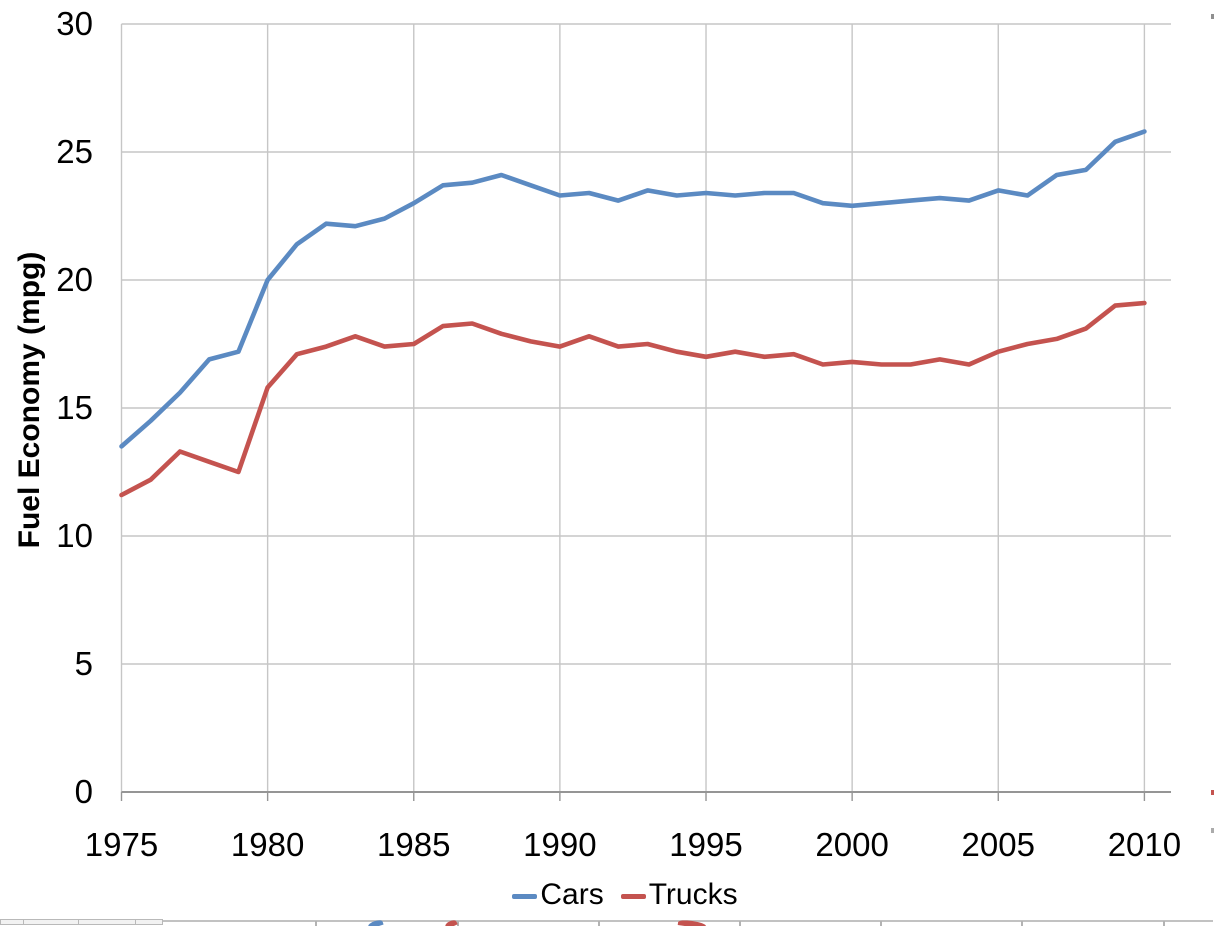  Describe the element at coordinates (705, 844) in the screenshot. I see `x-tick-label: 1995` at that location.